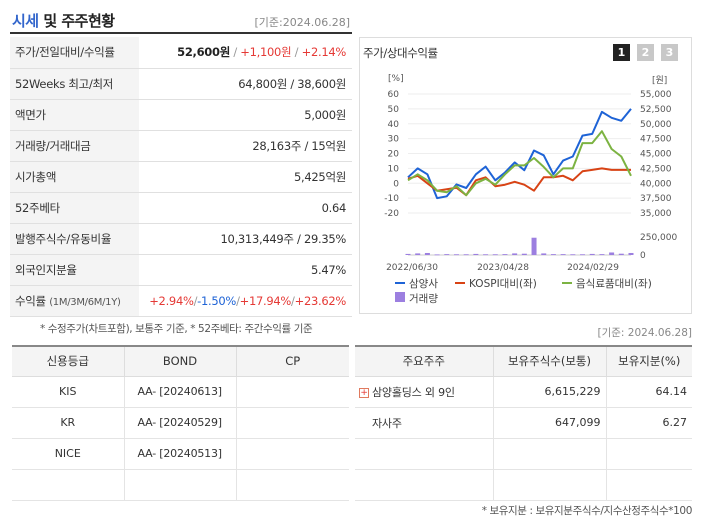  Describe the element at coordinates (245, 239) in the screenshot. I see `shares-value: 10,313,449주 / 29.35%` at that location.